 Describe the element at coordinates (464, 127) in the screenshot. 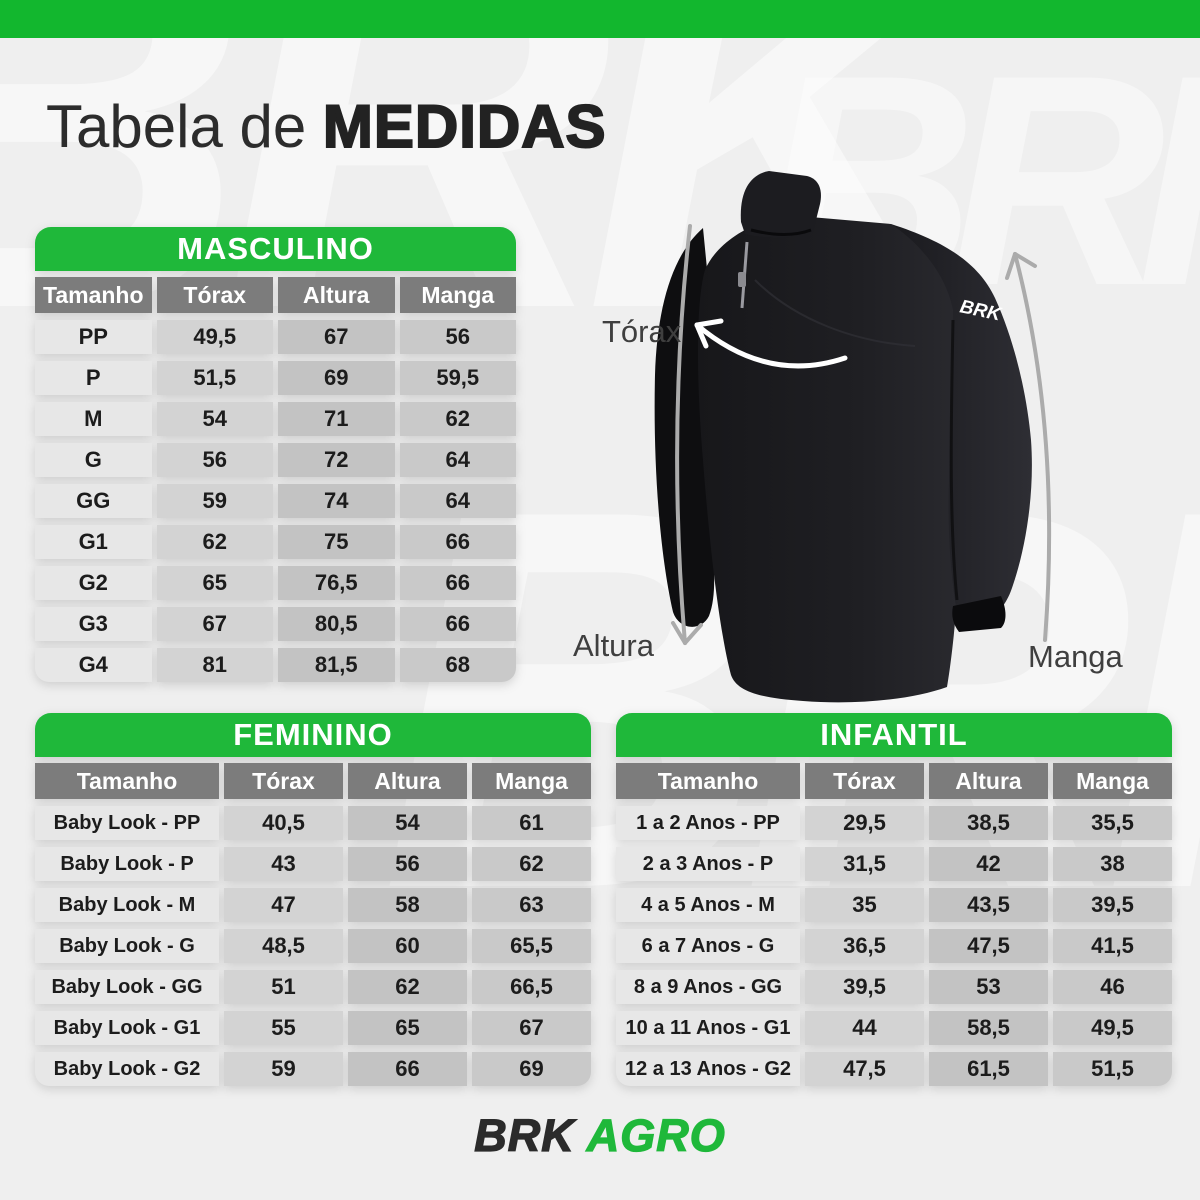

I see `page-title-bold: MEDIDAS` at that location.